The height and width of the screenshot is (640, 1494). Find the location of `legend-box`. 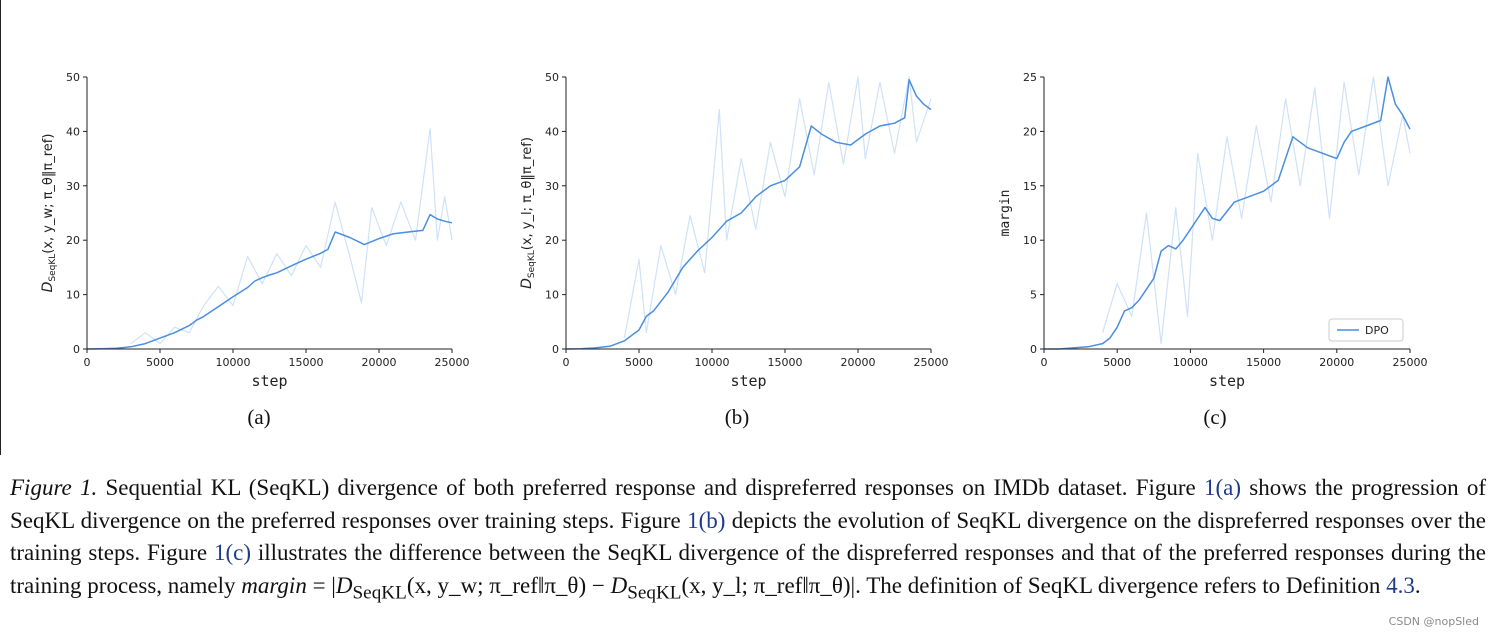

legend-box is located at coordinates (1366, 330).